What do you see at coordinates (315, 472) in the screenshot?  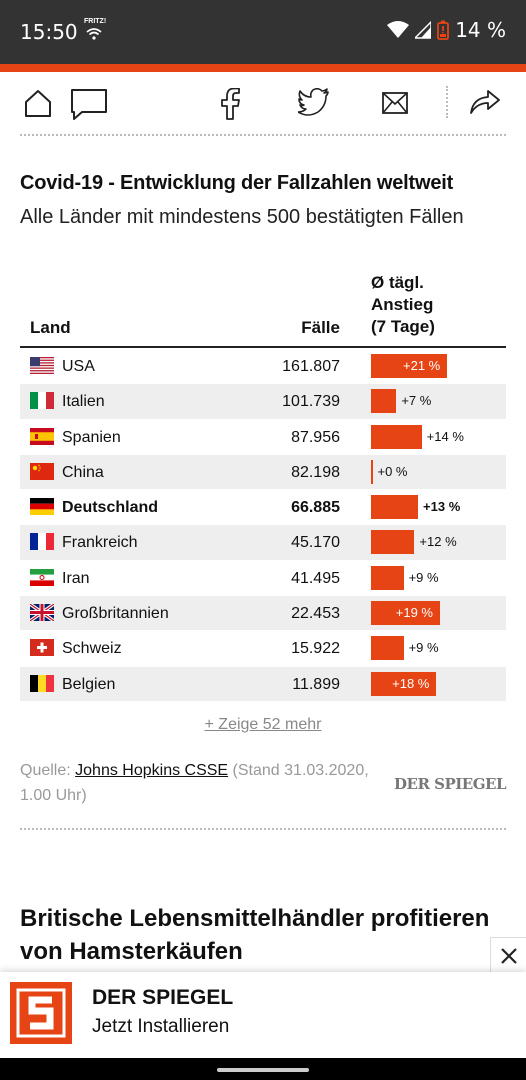 I see `case-count: 82.198` at bounding box center [315, 472].